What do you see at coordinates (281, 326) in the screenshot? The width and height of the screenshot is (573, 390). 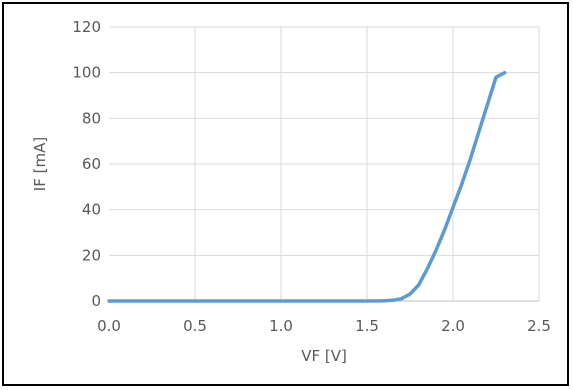 I see `x-tick-label: 1.0` at bounding box center [281, 326].